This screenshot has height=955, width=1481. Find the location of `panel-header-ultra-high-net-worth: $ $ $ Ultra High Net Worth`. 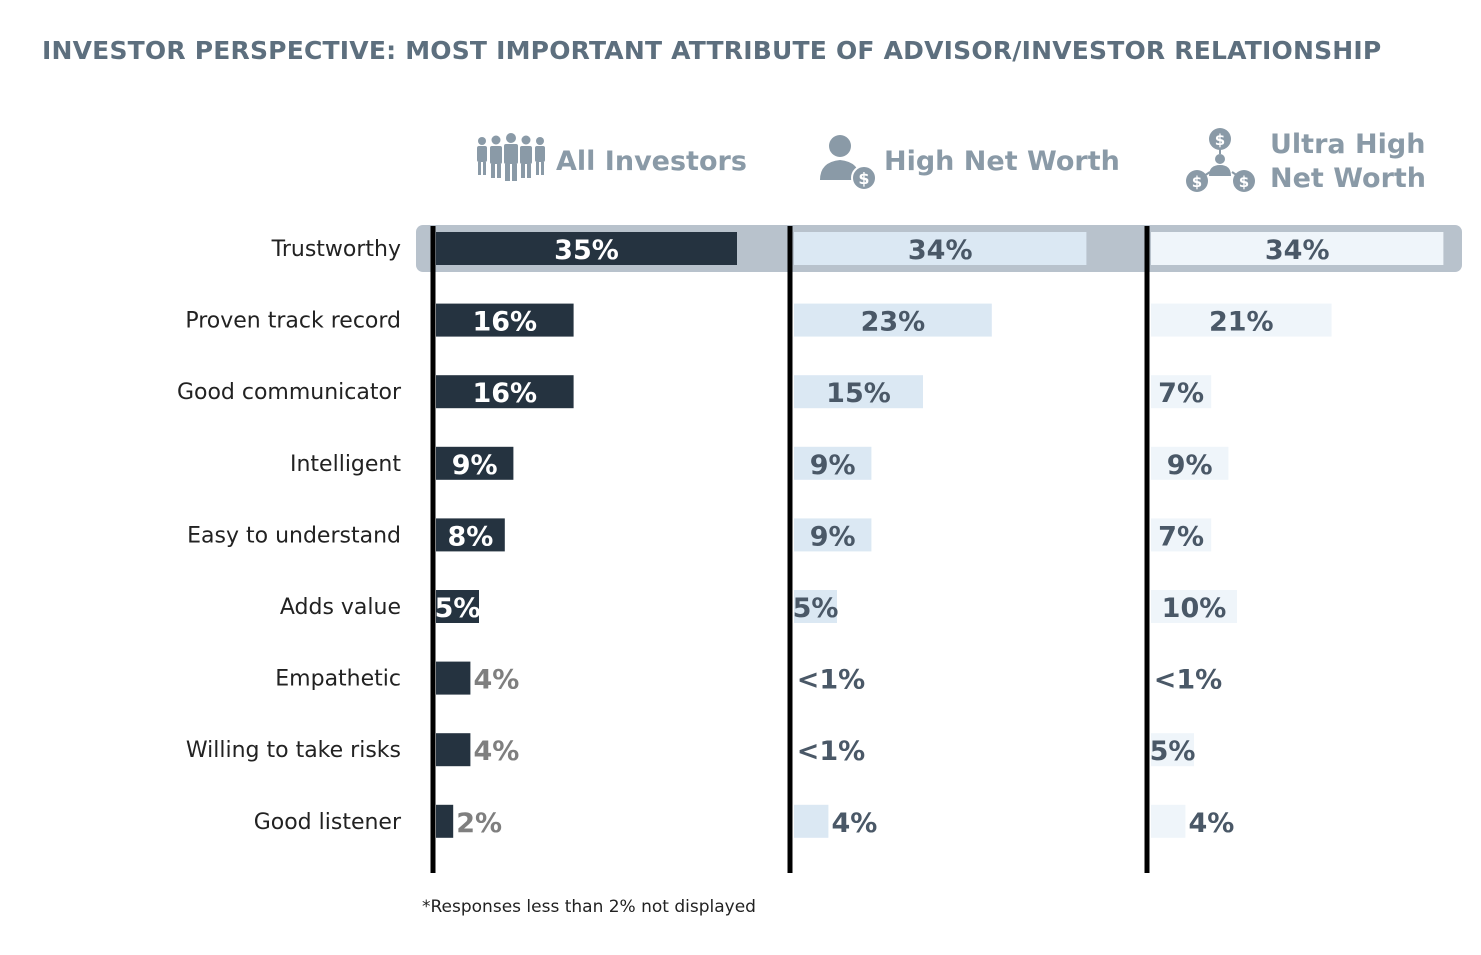

panel-header-ultra-high-net-worth: $ $ $ Ultra High Net Worth is located at coordinates (1322, 162).